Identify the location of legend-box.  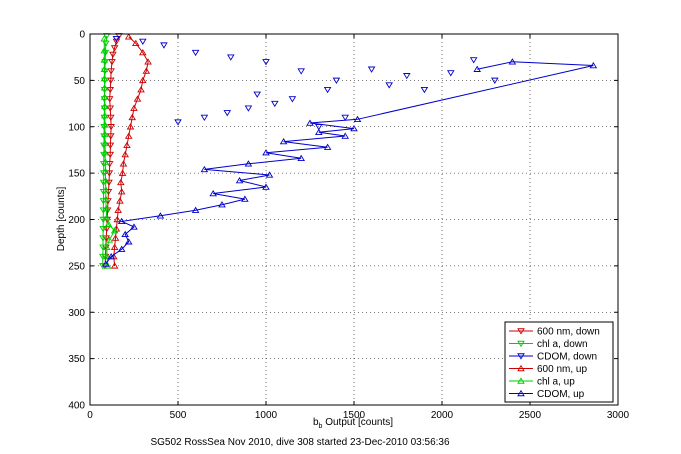
(559, 362).